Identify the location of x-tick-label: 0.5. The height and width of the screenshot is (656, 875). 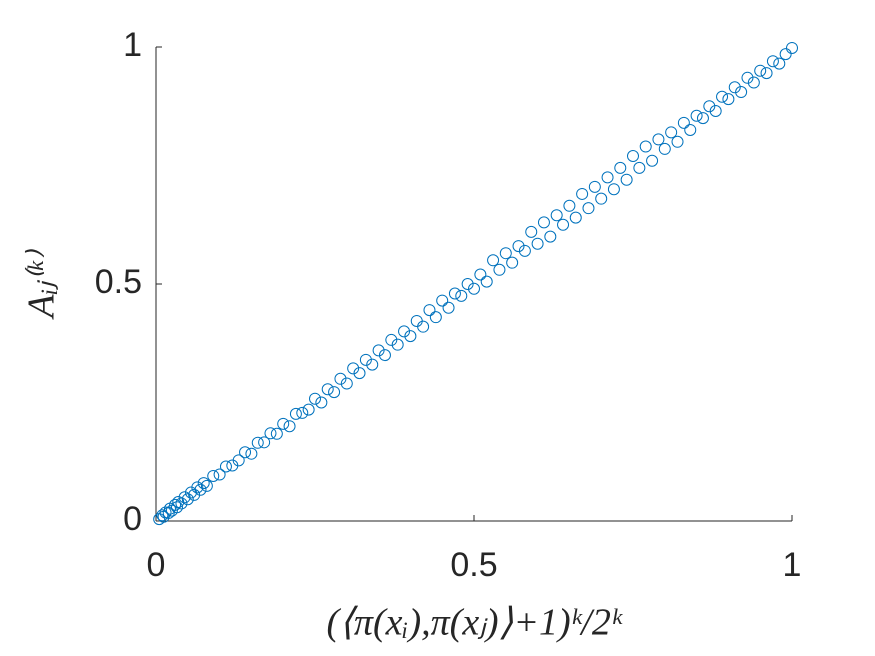
(473, 565).